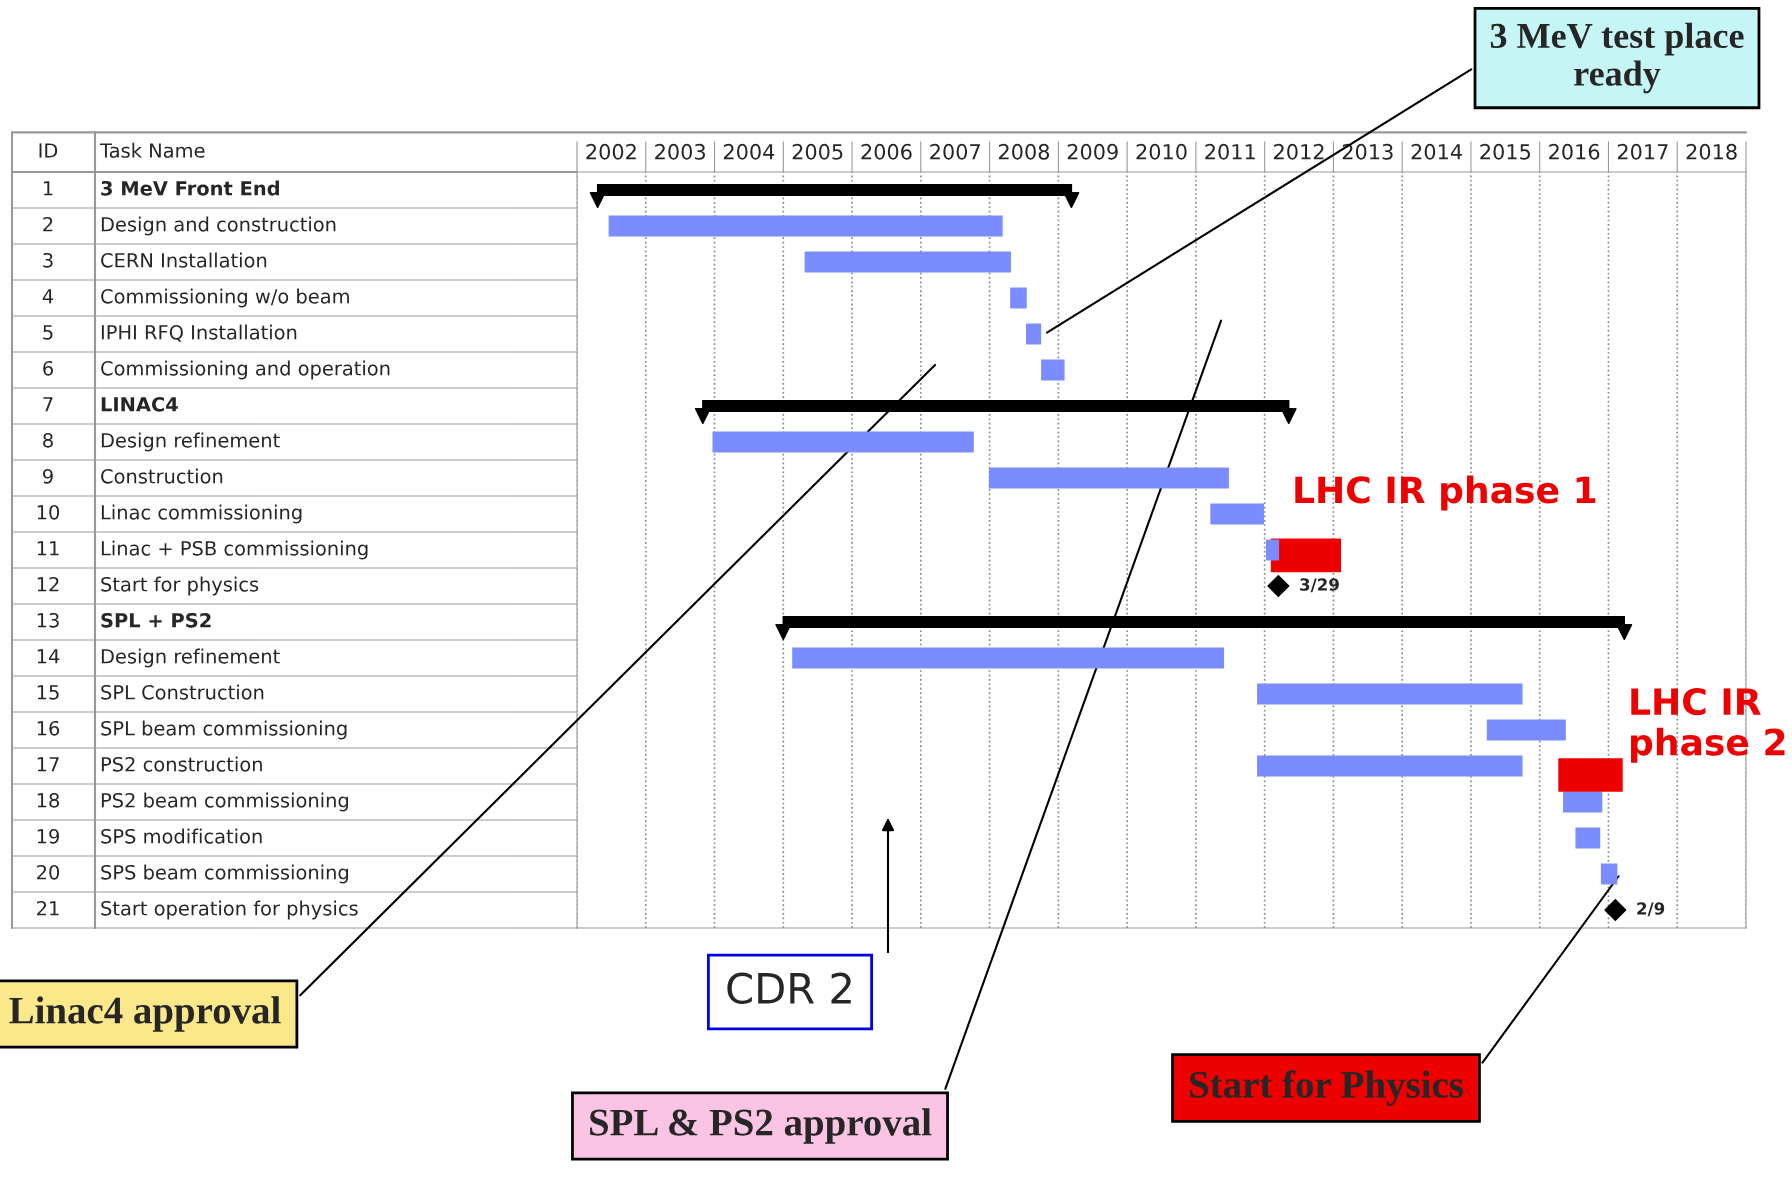 The width and height of the screenshot is (1792, 1187). Describe the element at coordinates (1299, 151) in the screenshot. I see `x-tick-label: 2012` at that location.